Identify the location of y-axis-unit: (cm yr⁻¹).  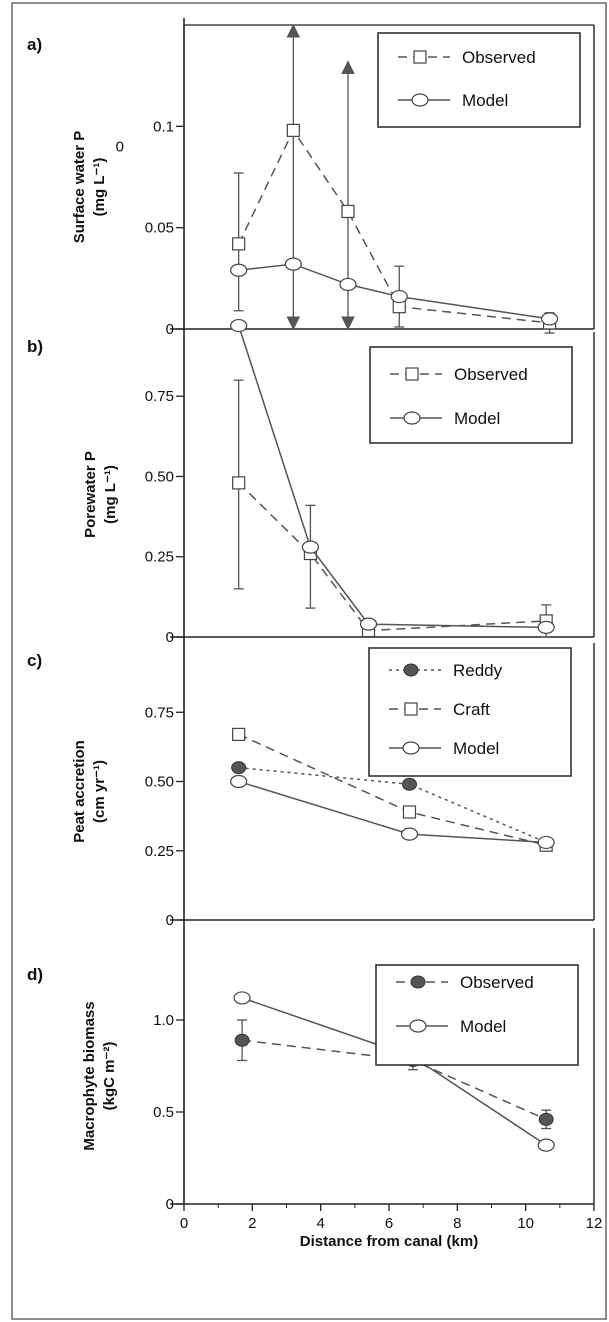
(99, 791).